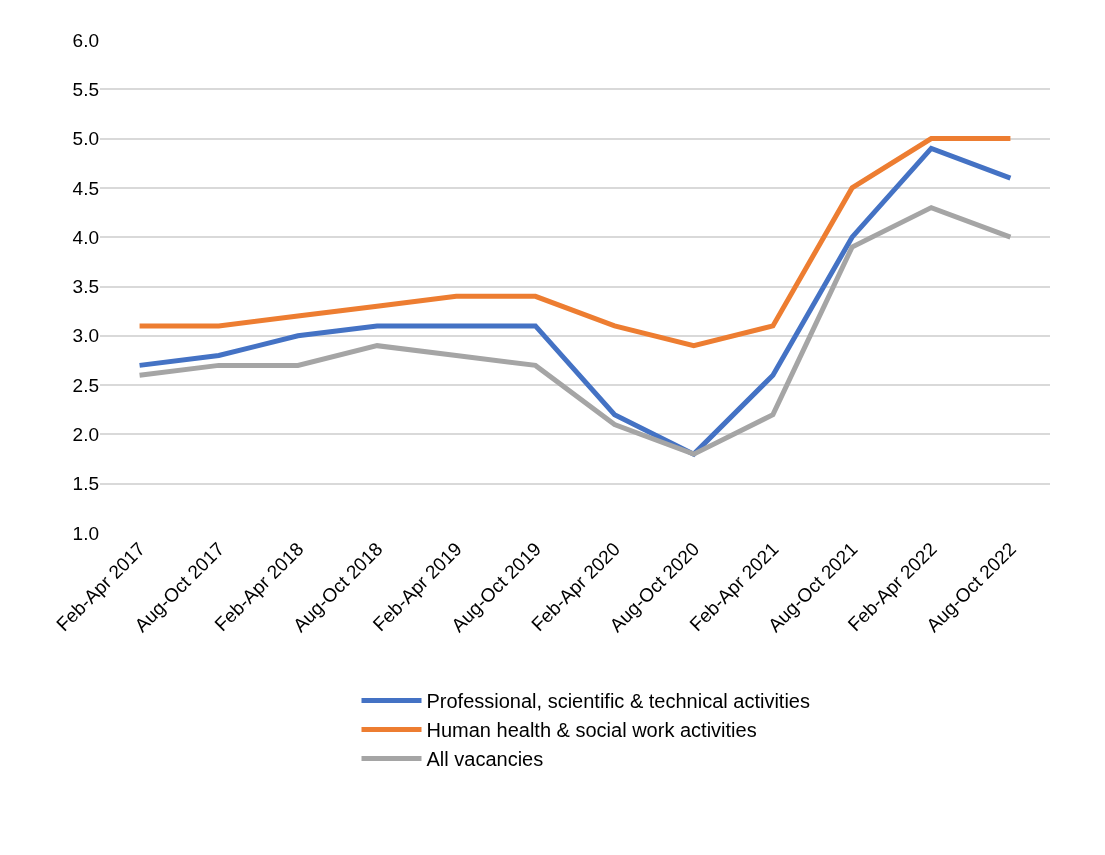 The height and width of the screenshot is (855, 1105). What do you see at coordinates (85, 336) in the screenshot?
I see `y-tick-label: 3.0` at bounding box center [85, 336].